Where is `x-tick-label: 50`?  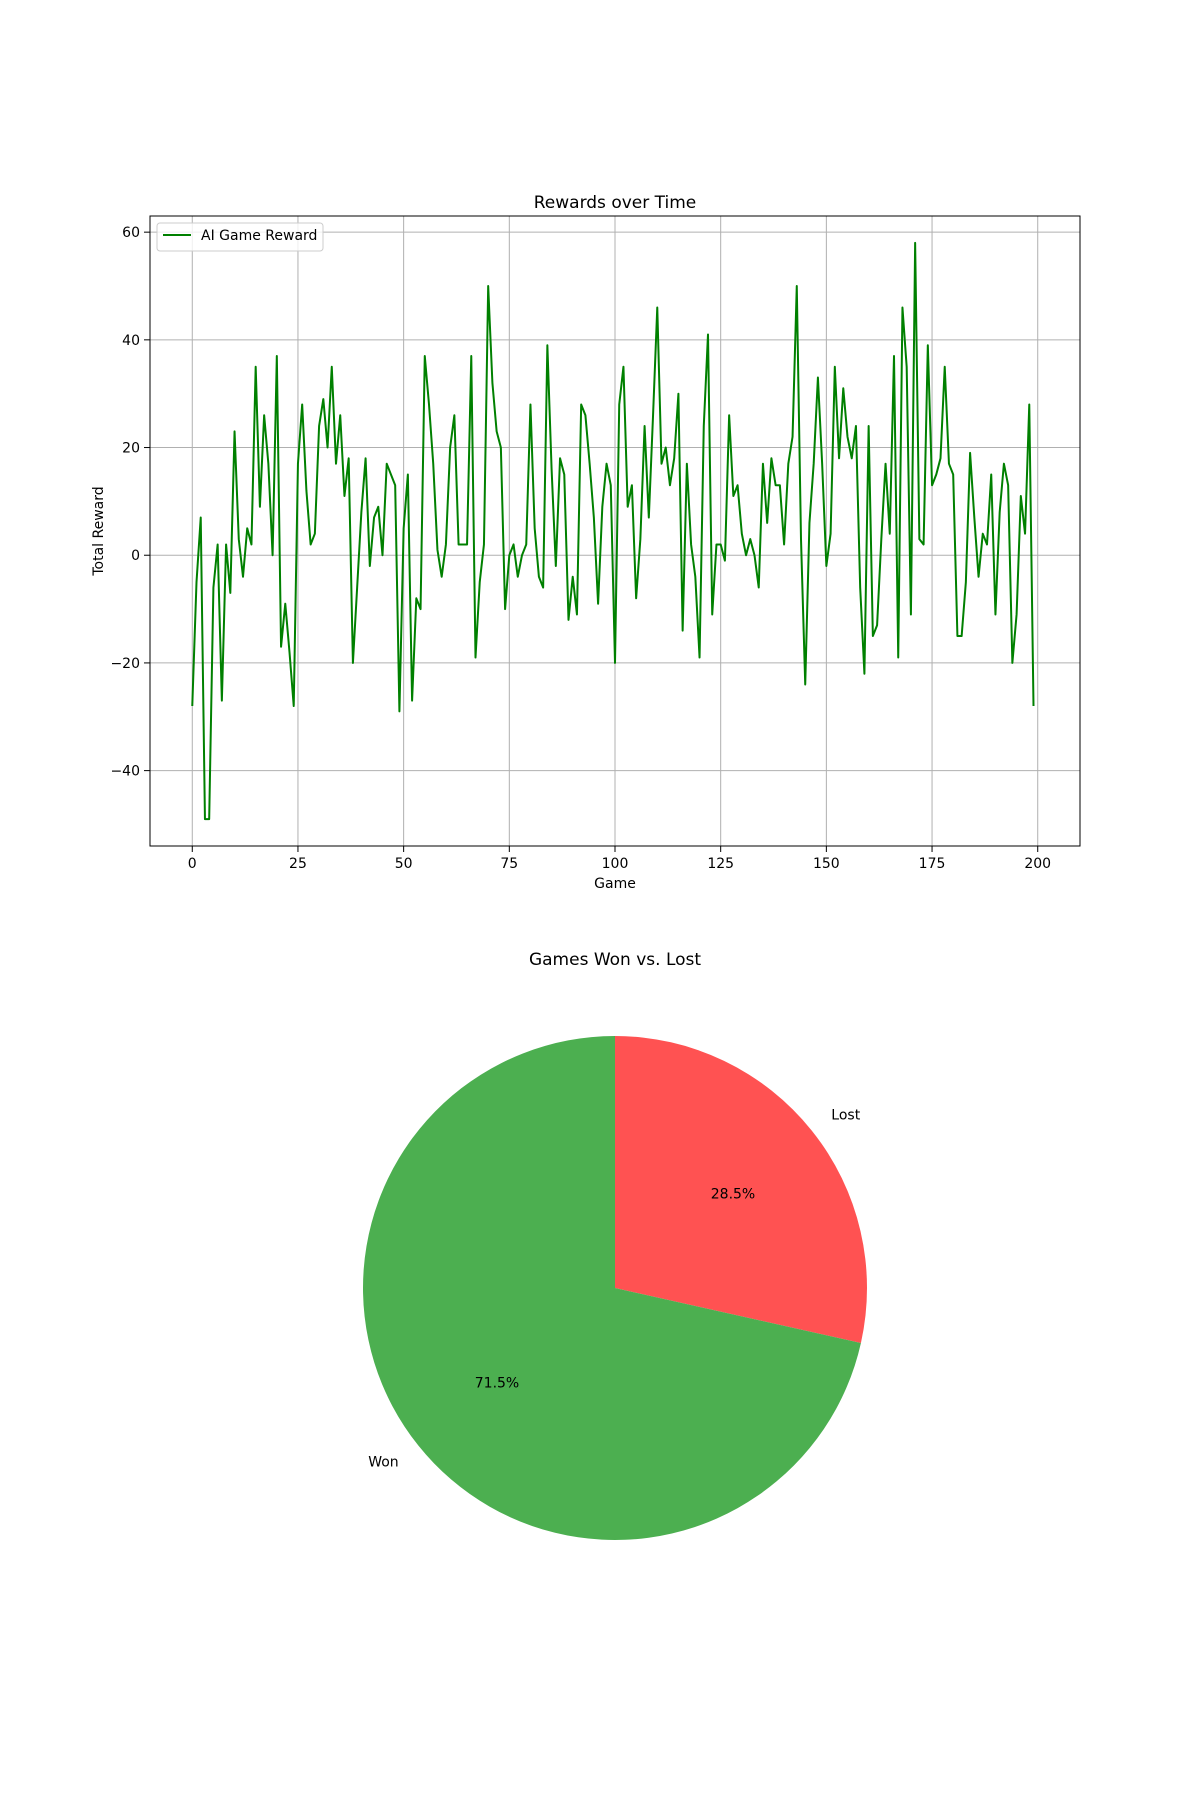 x-tick-label: 50 is located at coordinates (404, 864).